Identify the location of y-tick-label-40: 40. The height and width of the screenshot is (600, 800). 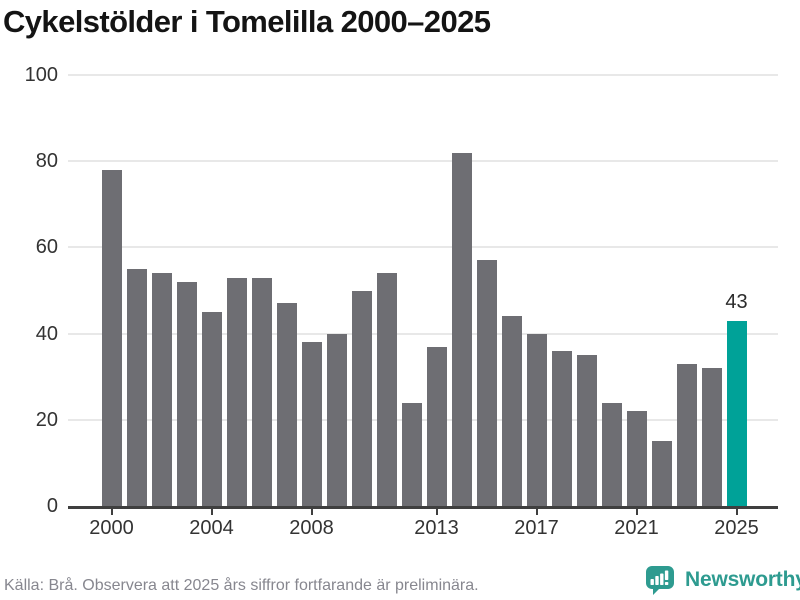
(46, 333).